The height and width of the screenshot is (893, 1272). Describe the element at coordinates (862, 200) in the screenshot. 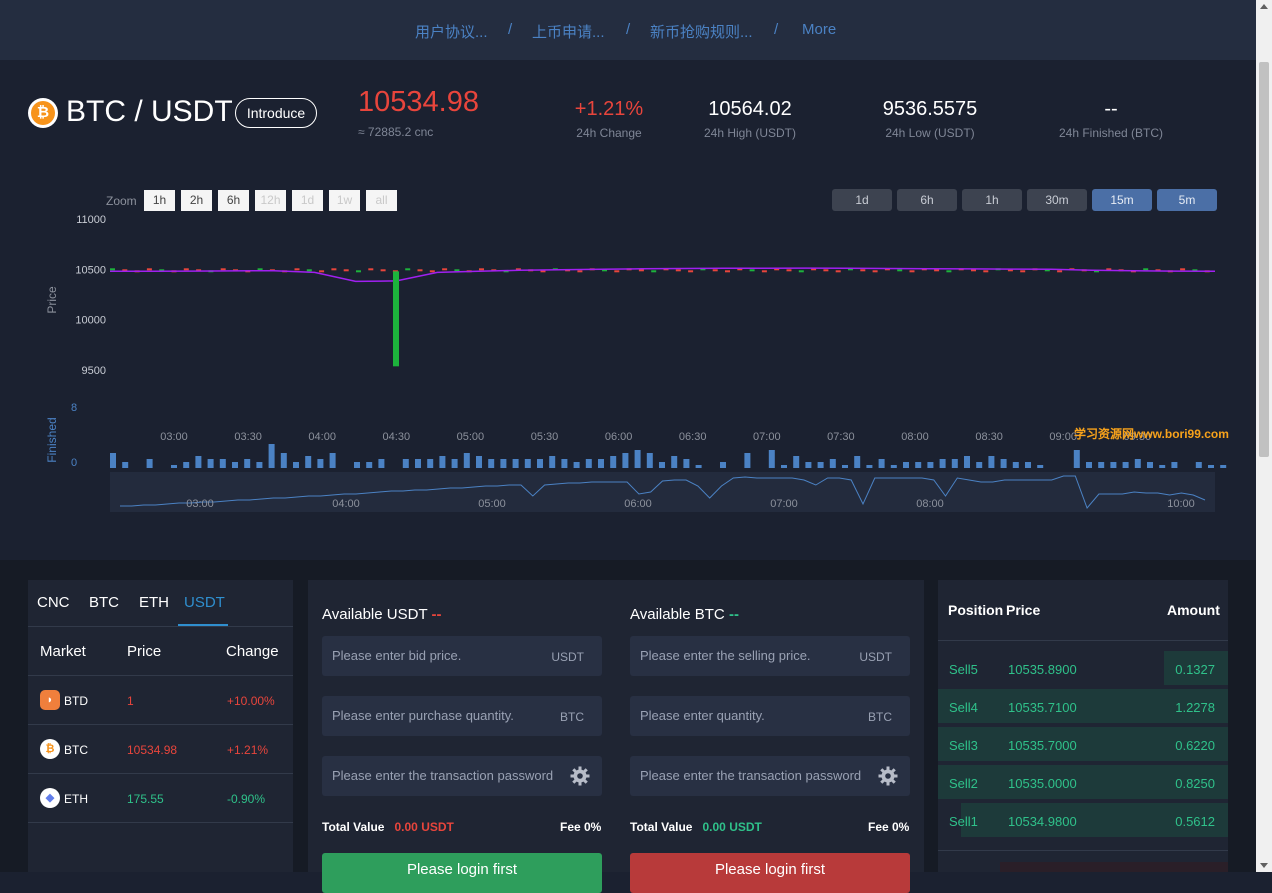

I see `period-1d-button: 1d` at that location.